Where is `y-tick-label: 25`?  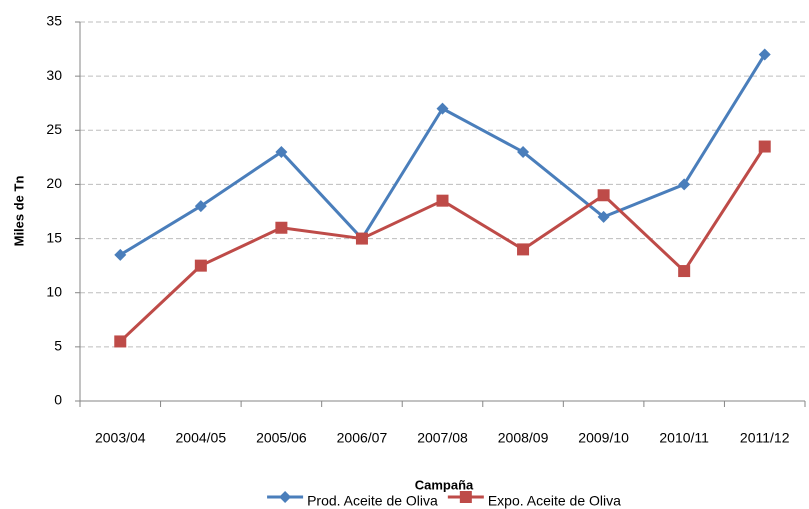 y-tick-label: 25 is located at coordinates (54, 129).